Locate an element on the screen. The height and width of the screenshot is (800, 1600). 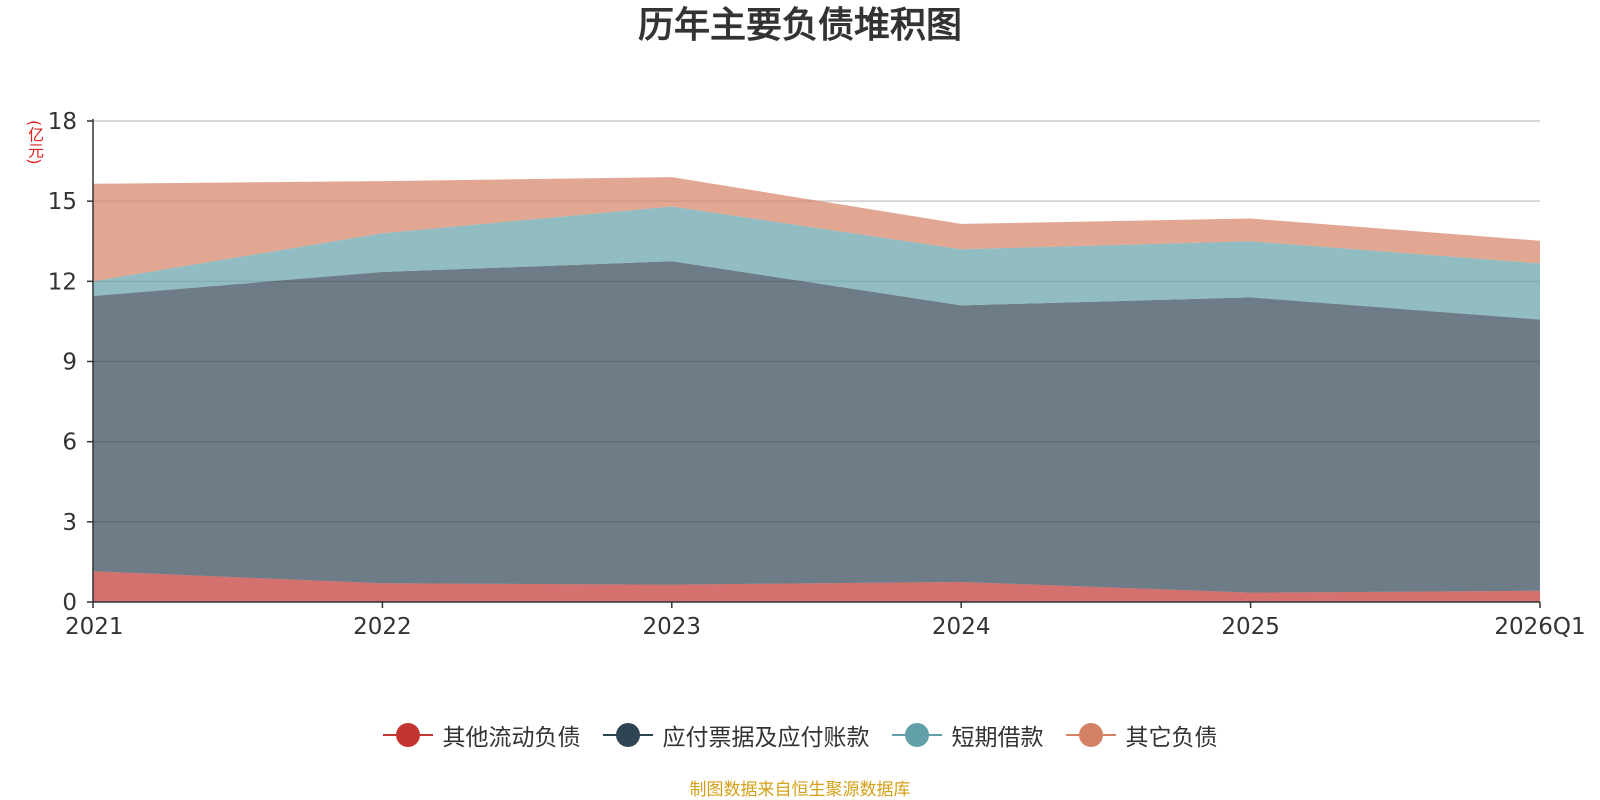
y-axis-unit: (亿元) is located at coordinates (34, 142).